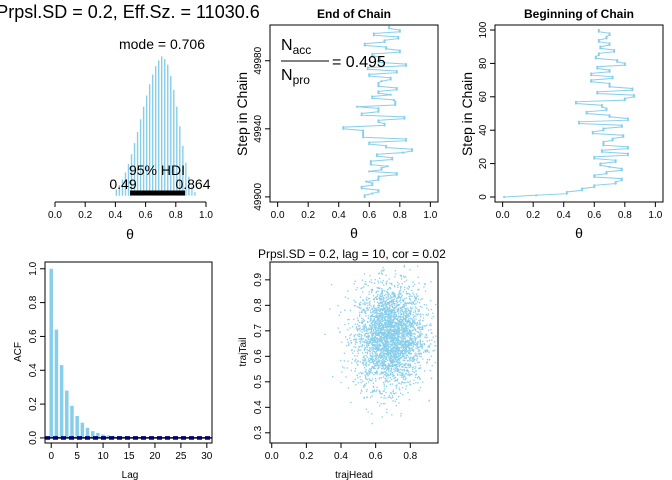  What do you see at coordinates (272, 456) in the screenshot?
I see `x-tick-label: 0.0` at bounding box center [272, 456].